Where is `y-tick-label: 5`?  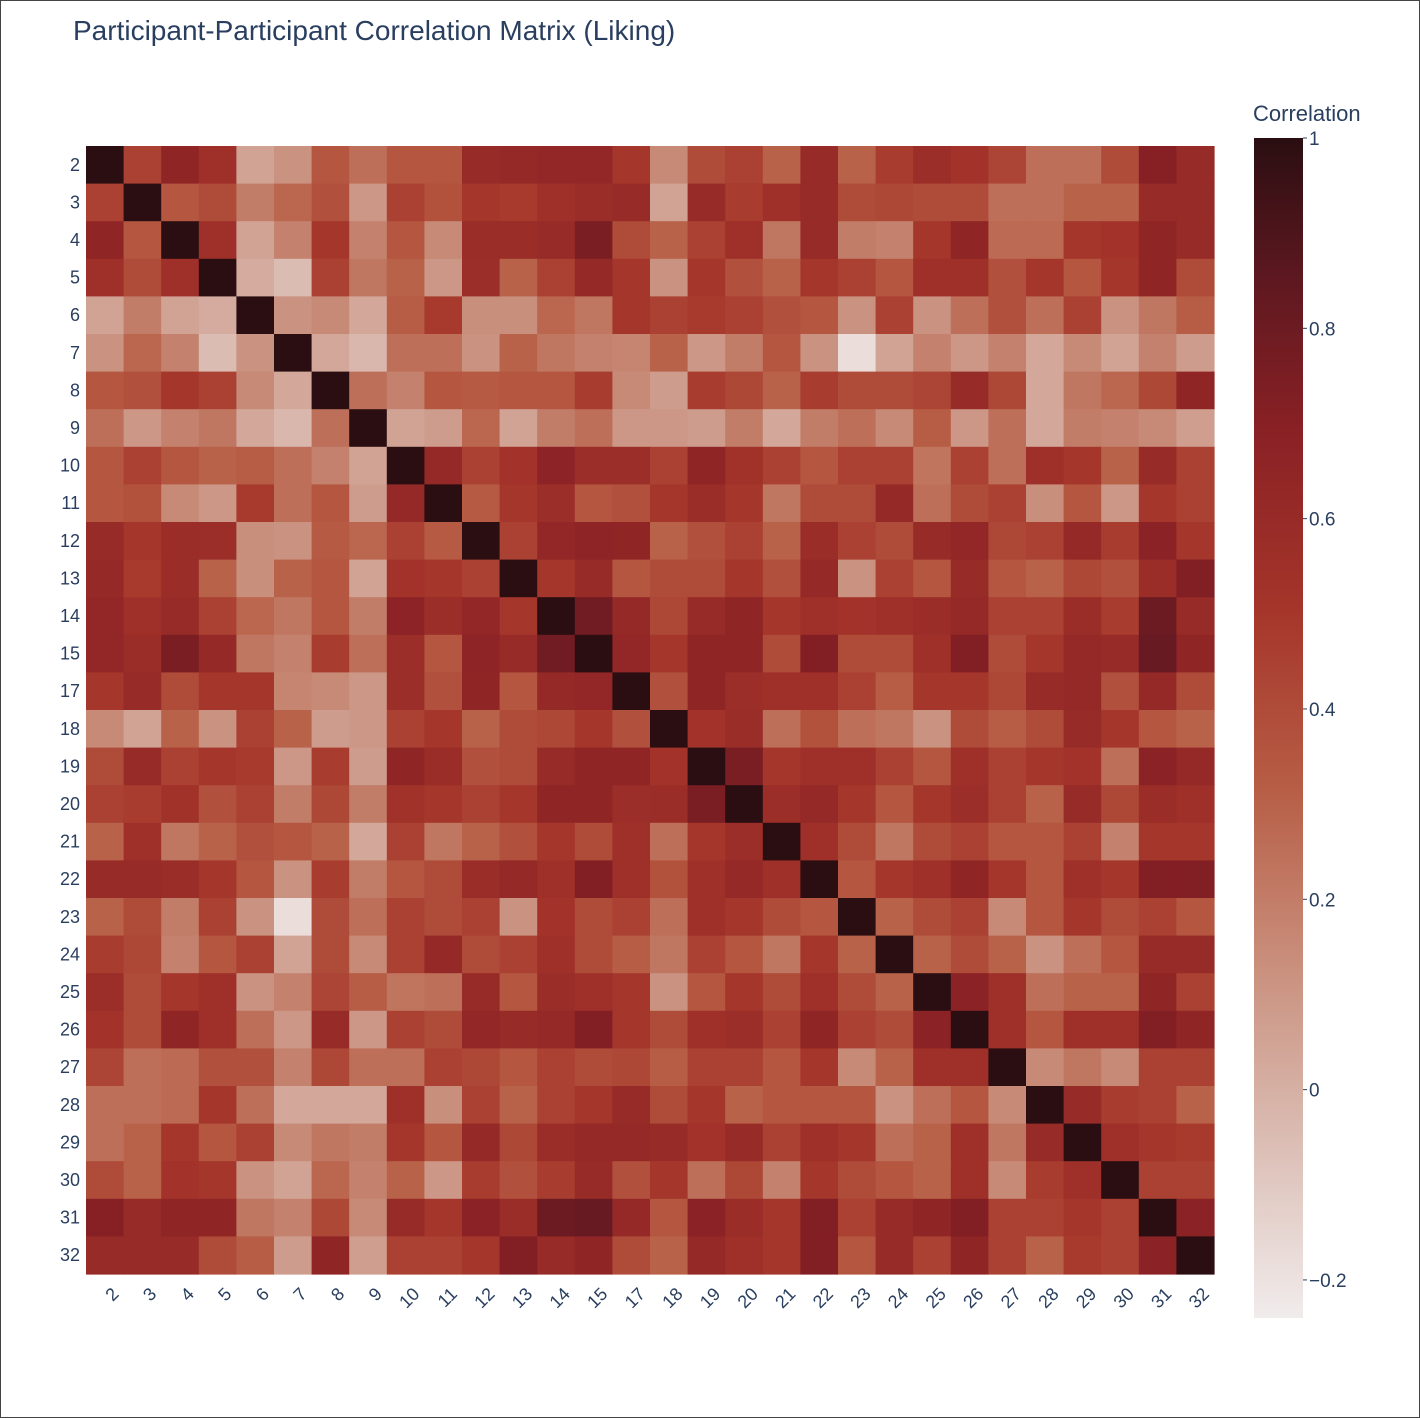 y-tick-label: 5 is located at coordinates (75, 278).